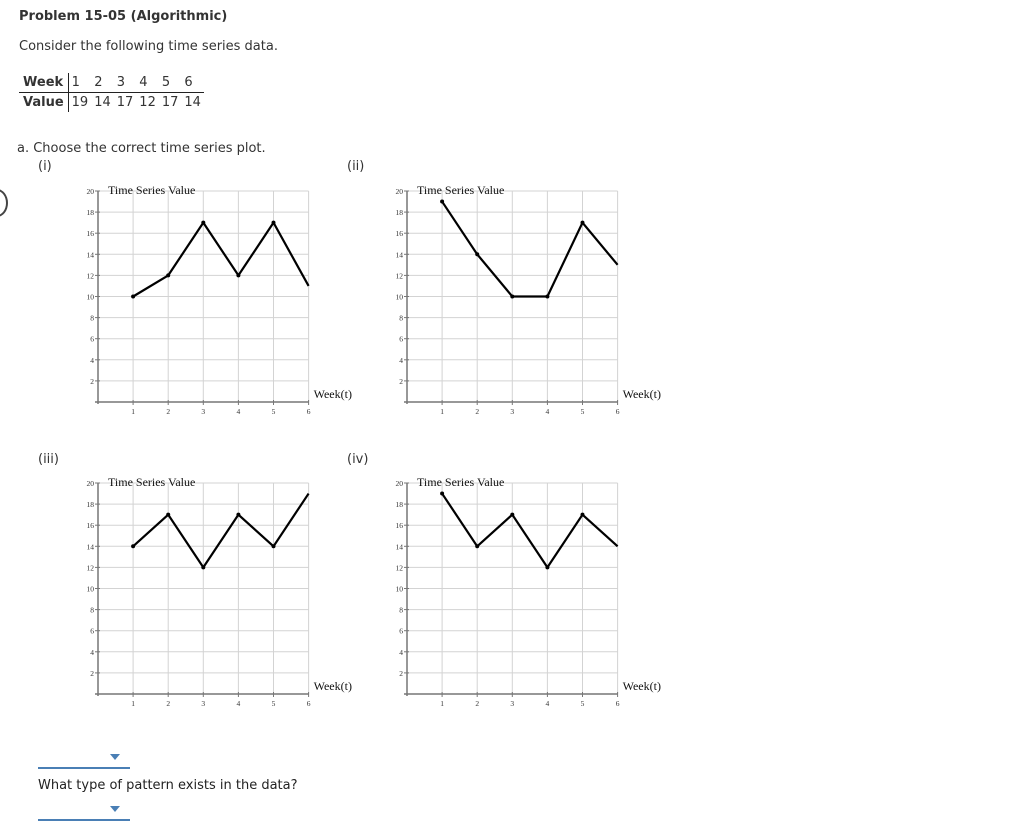 Image resolution: width=1024 pixels, height=827 pixels. Describe the element at coordinates (356, 166) in the screenshot. I see `option-label-ii: (ii)` at that location.